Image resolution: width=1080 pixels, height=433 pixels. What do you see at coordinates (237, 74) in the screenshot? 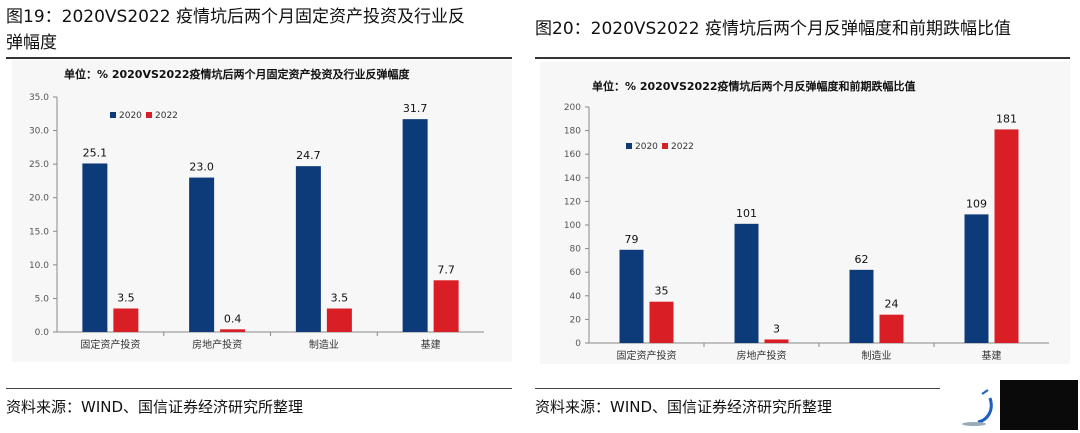
I see `chart-title: 单位：% 2020VS2022疫情坑后两个月固定资产投资及行业反弹幅度` at bounding box center [237, 74].